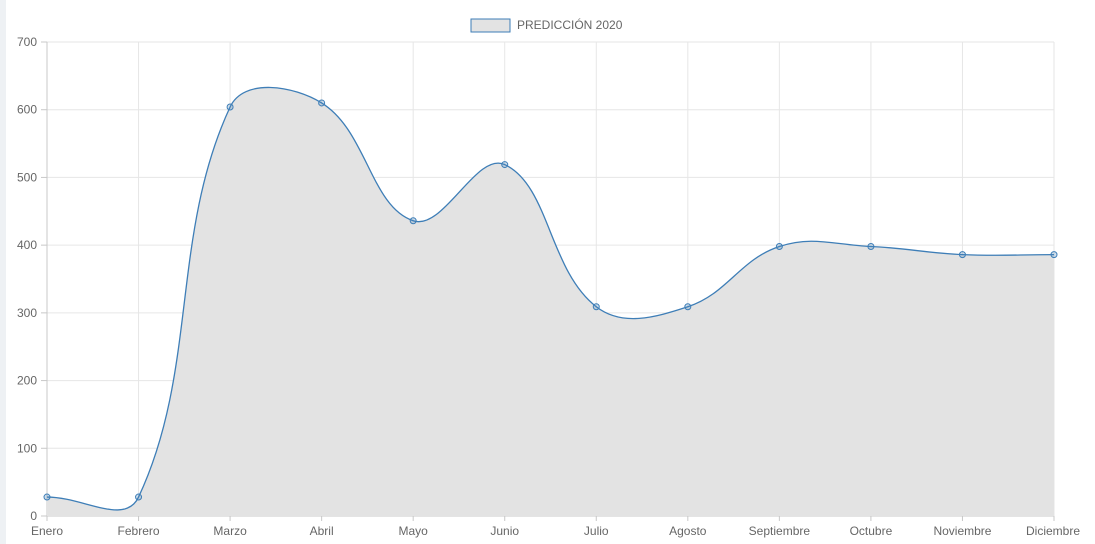 The height and width of the screenshot is (544, 1095). What do you see at coordinates (596, 307) in the screenshot?
I see `data-point-julio` at bounding box center [596, 307].